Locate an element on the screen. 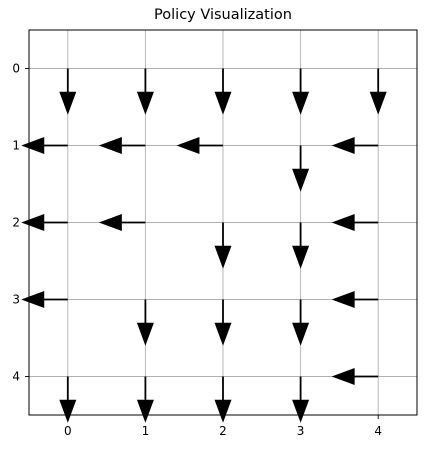  arrow-left-r4-c4 is located at coordinates (355, 376).